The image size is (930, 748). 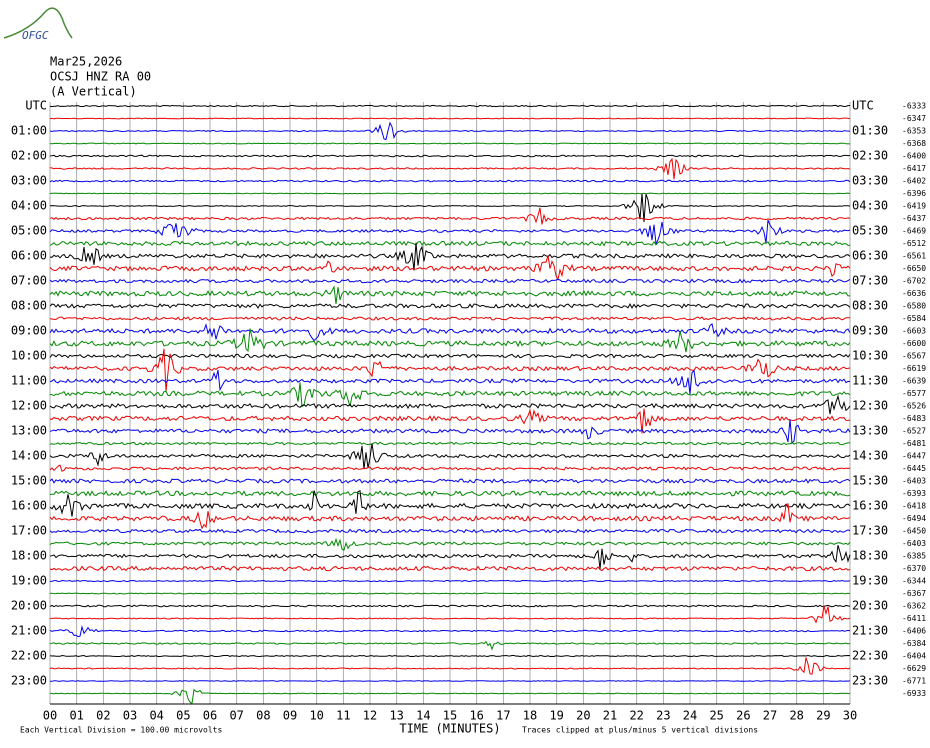 I want to click on trace-offset: -6411, so click(x=914, y=618).